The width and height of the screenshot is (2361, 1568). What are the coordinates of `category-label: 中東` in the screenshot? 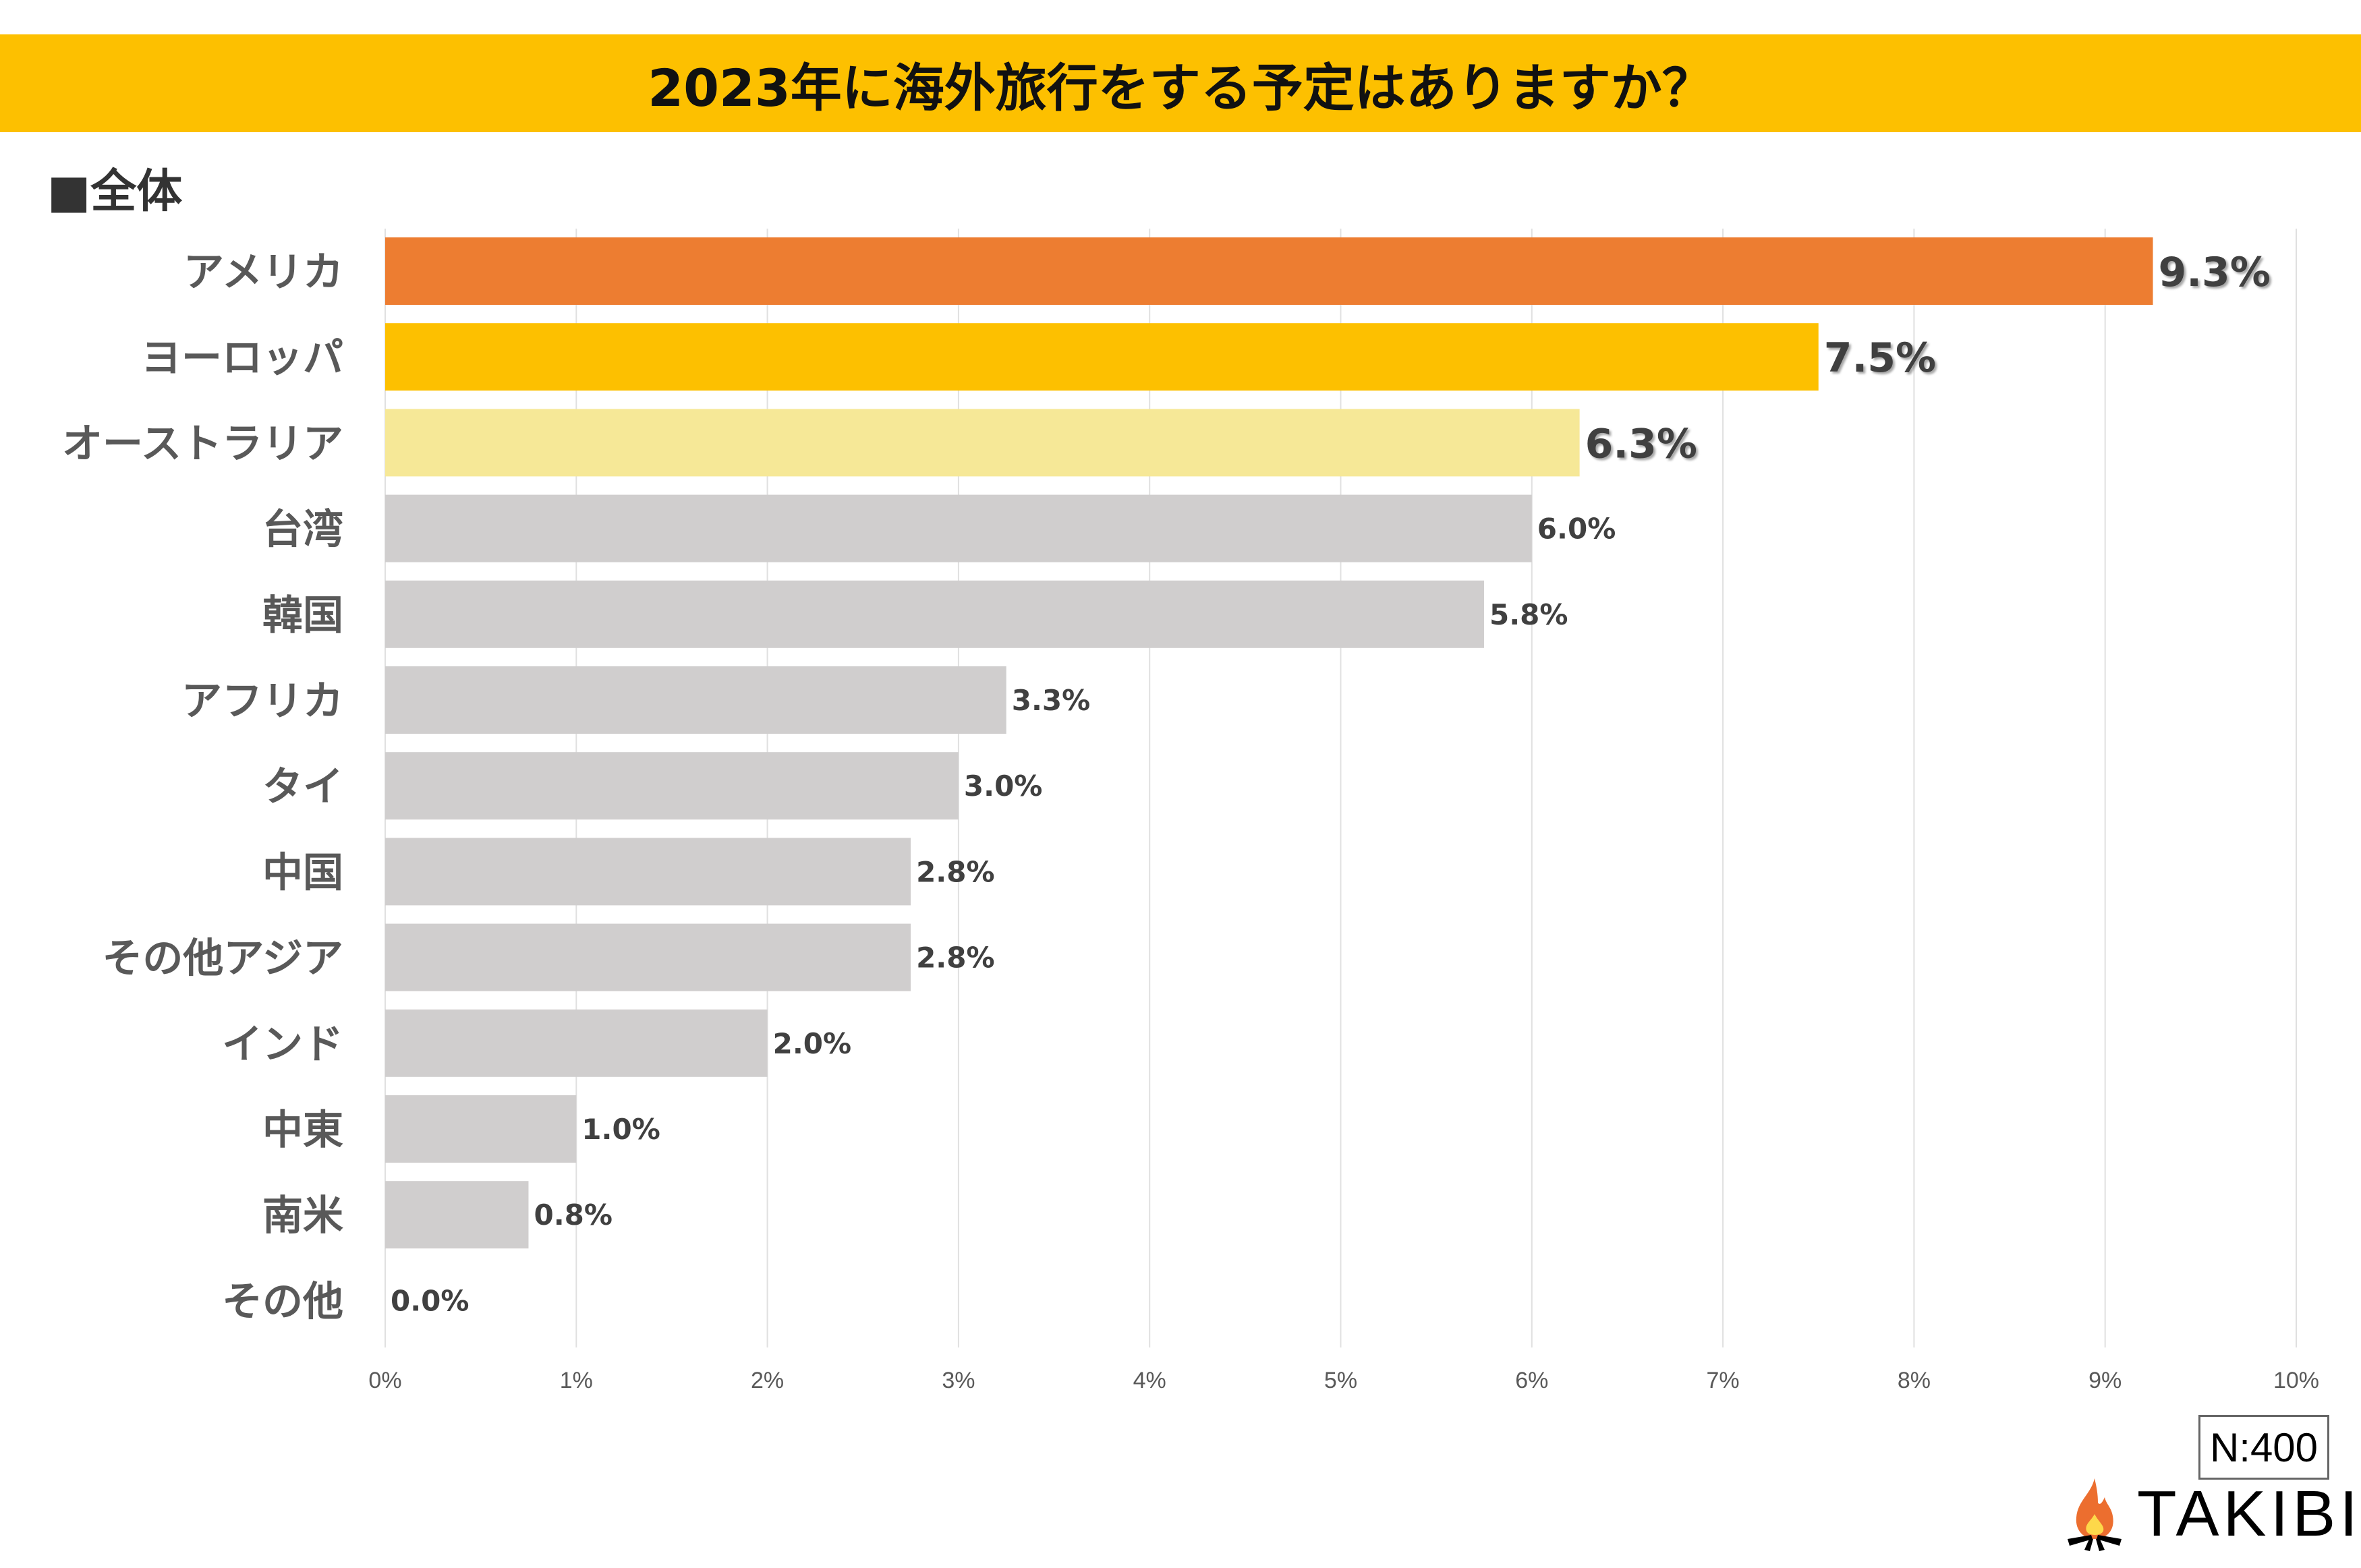 It's located at (302, 1130).